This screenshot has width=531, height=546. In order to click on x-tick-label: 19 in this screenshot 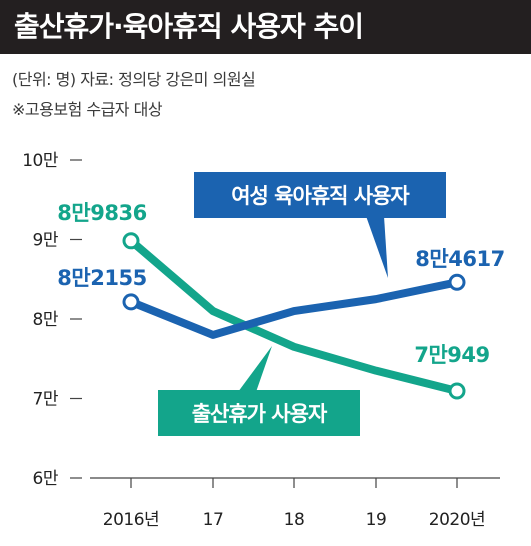, I will do `click(376, 520)`.